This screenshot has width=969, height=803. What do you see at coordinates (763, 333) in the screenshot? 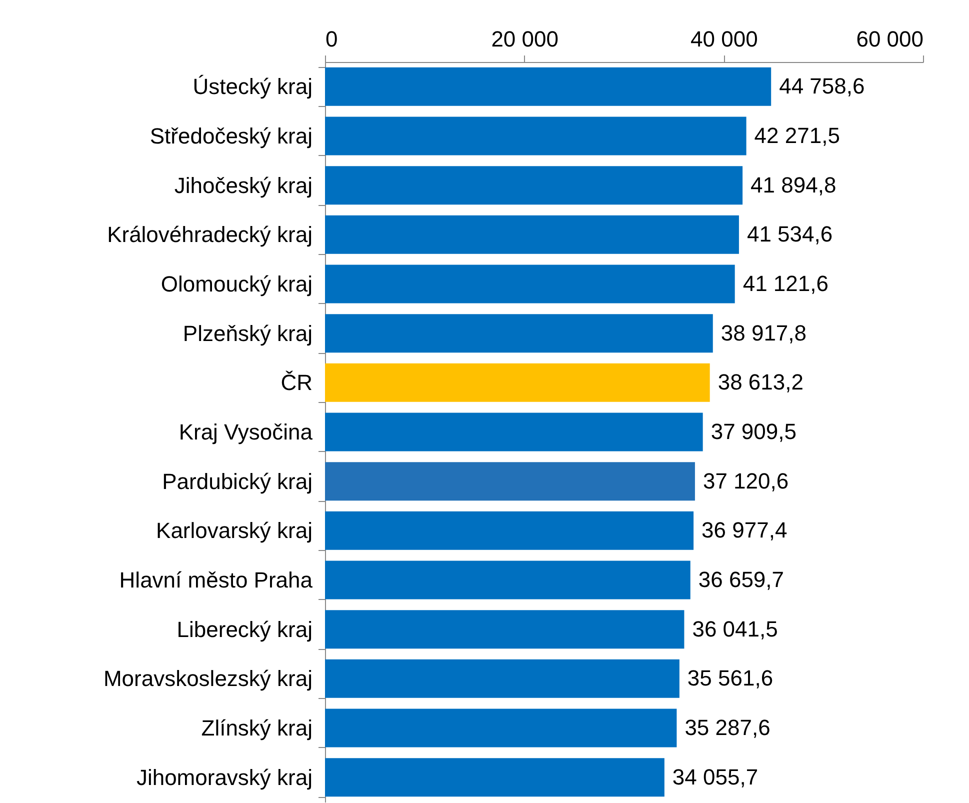
I see `data-label: 38 917,8` at bounding box center [763, 333].